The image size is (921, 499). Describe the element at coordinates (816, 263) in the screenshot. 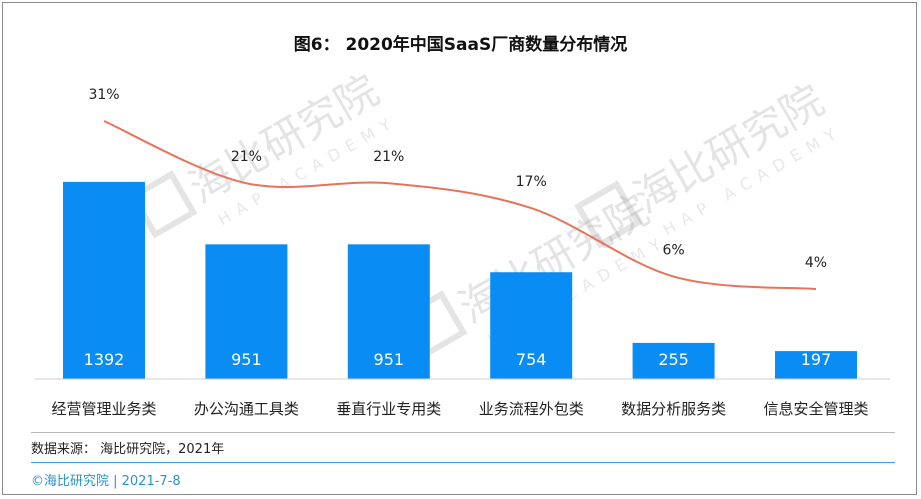

I see `percent-point-label: 4%` at that location.